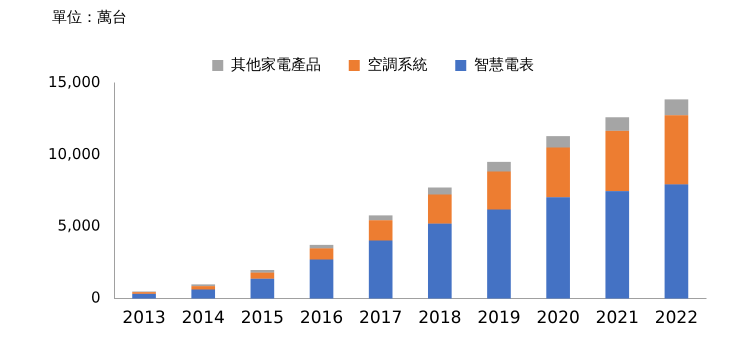  I want to click on x-tick-label: 2017, so click(380, 318).